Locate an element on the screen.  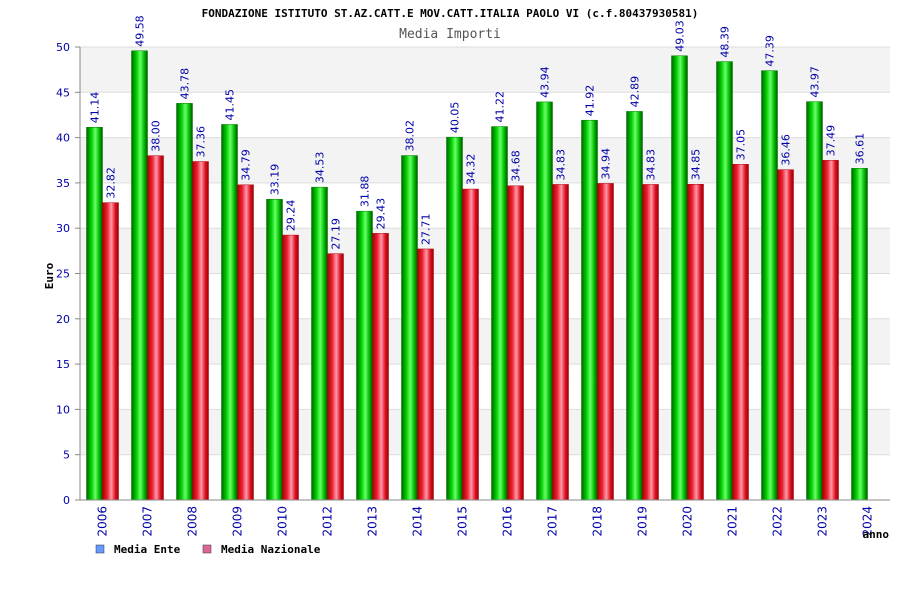
bar-media-ente-2017 is located at coordinates (544, 301).